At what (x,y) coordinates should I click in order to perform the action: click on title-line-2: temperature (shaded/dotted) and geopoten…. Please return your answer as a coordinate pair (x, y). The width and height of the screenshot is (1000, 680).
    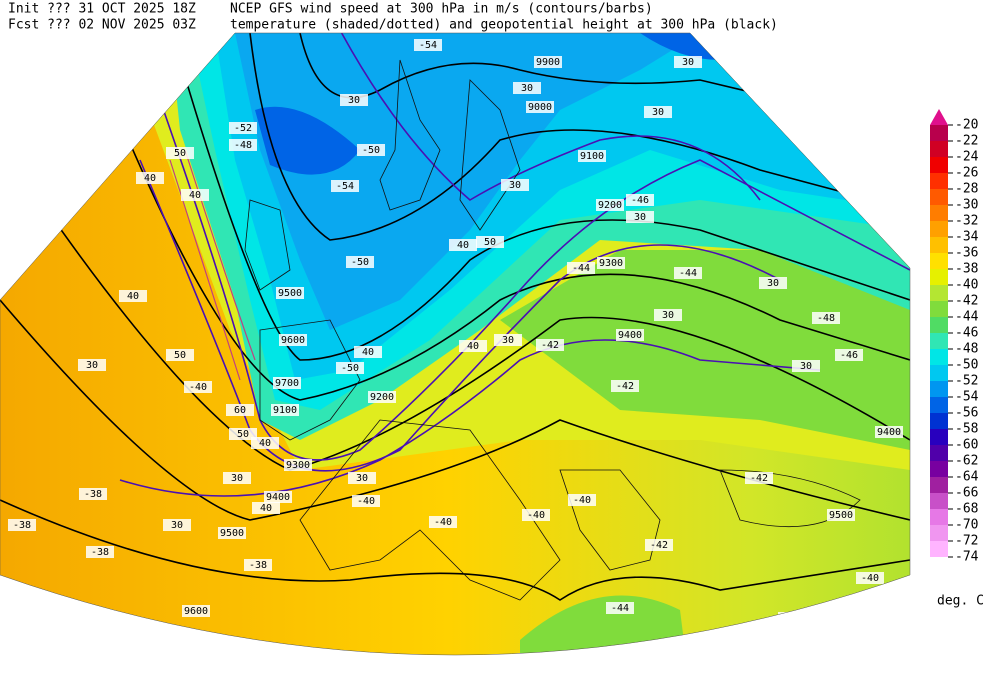
    Looking at the image, I should click on (504, 25).